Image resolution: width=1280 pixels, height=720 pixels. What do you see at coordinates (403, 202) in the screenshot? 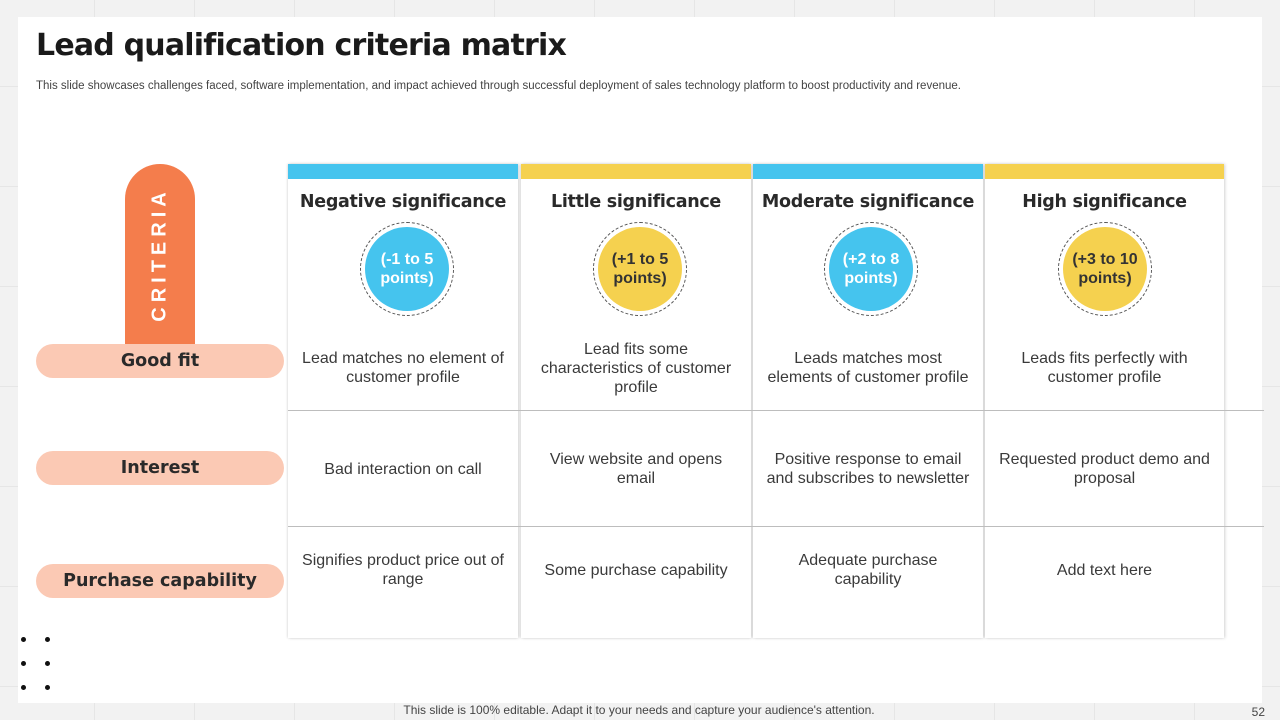
I see `column-title: Negative significance` at bounding box center [403, 202].